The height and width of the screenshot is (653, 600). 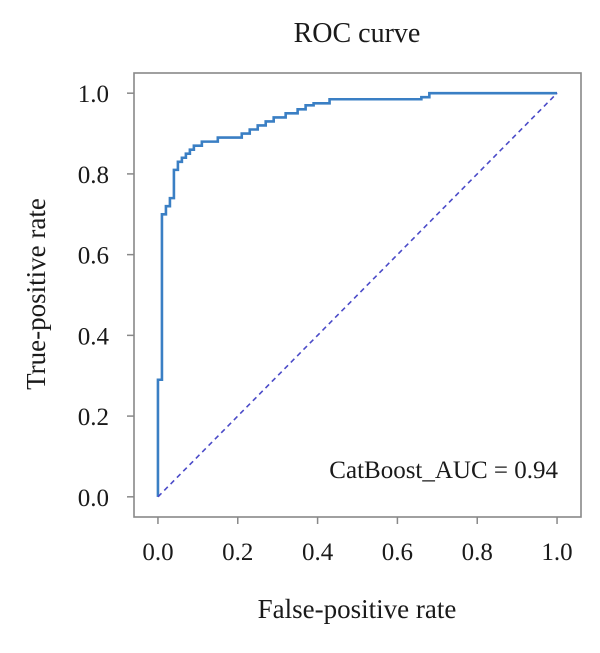 What do you see at coordinates (397, 552) in the screenshot?
I see `x-tick-label: 0.6` at bounding box center [397, 552].